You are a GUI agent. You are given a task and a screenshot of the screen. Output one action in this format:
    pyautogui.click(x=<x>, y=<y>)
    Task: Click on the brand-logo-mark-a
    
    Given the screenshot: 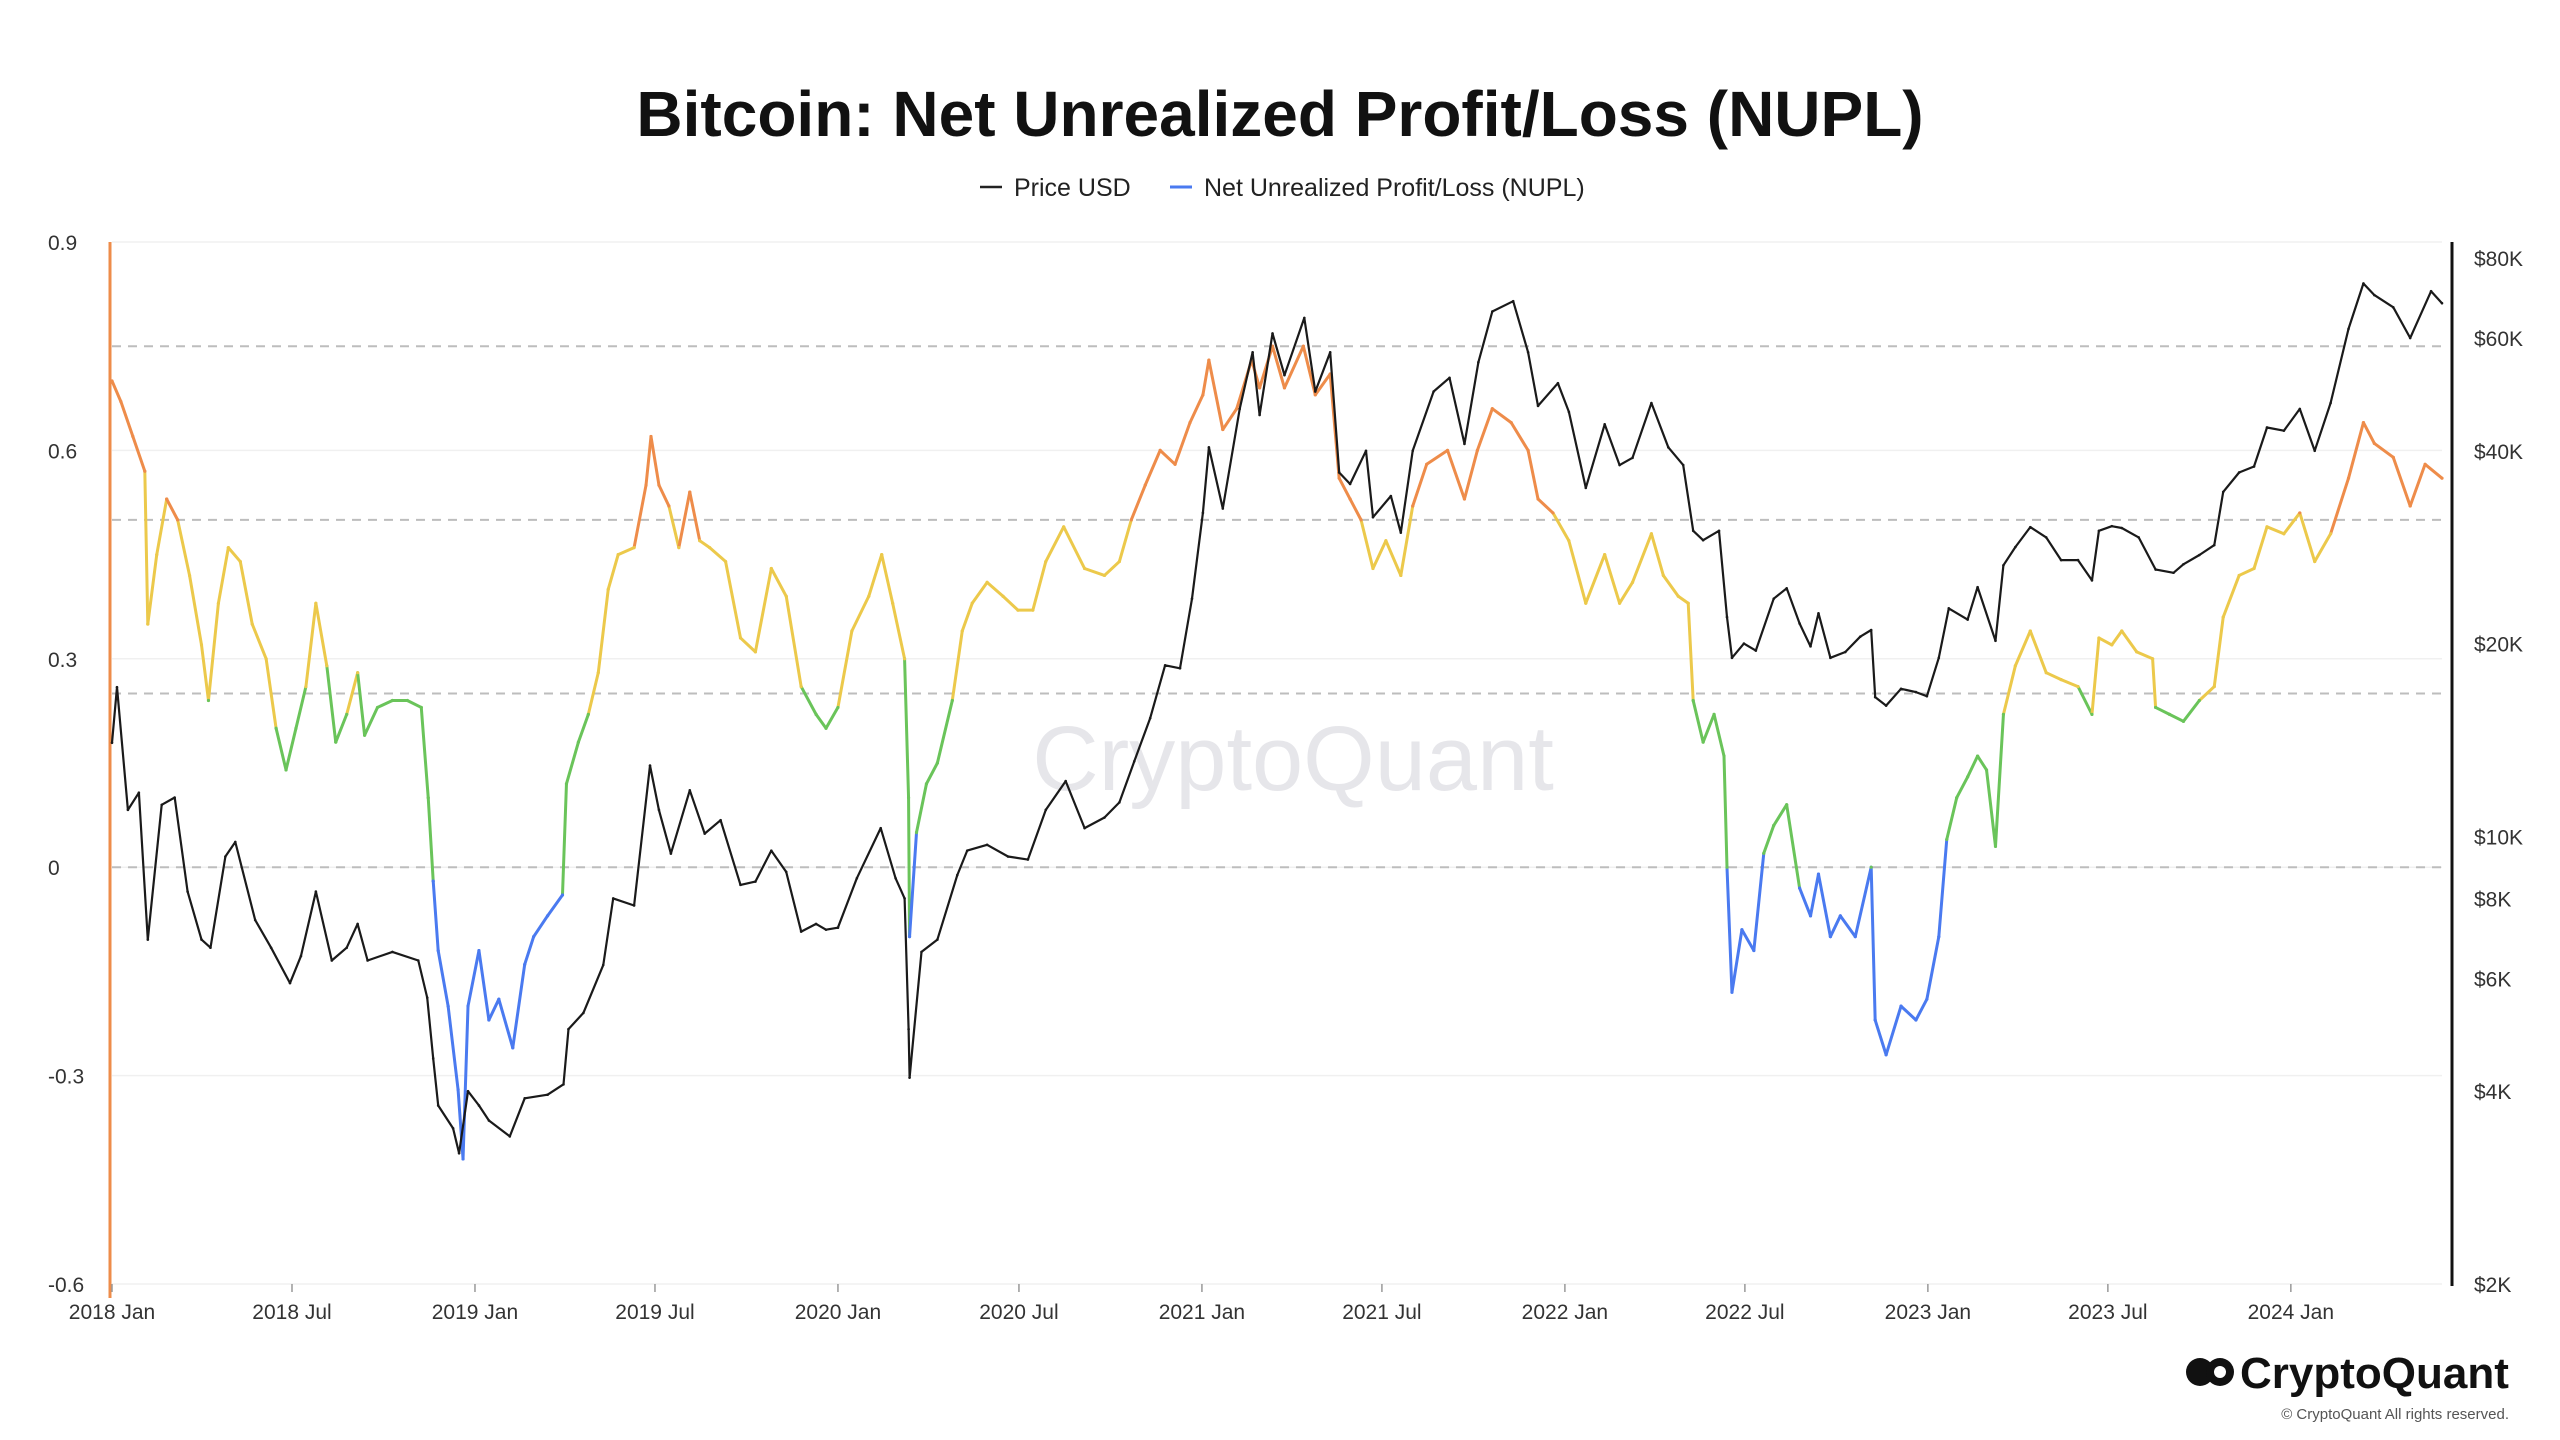 What is the action you would take?
    pyautogui.click(x=2200, y=1372)
    